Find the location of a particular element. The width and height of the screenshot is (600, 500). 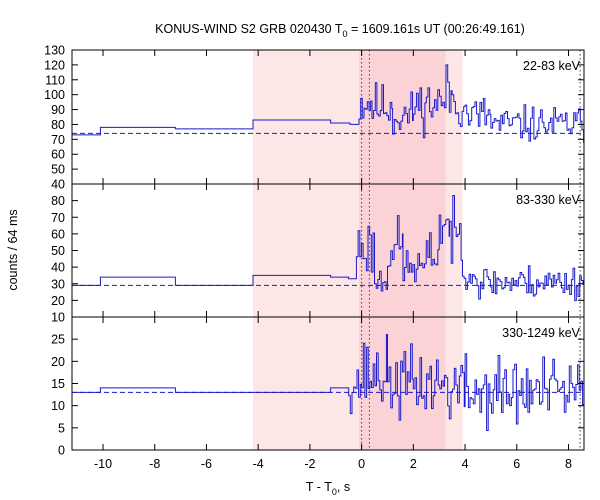

y-axis-label: counts / 64 ms is located at coordinates (13, 249).